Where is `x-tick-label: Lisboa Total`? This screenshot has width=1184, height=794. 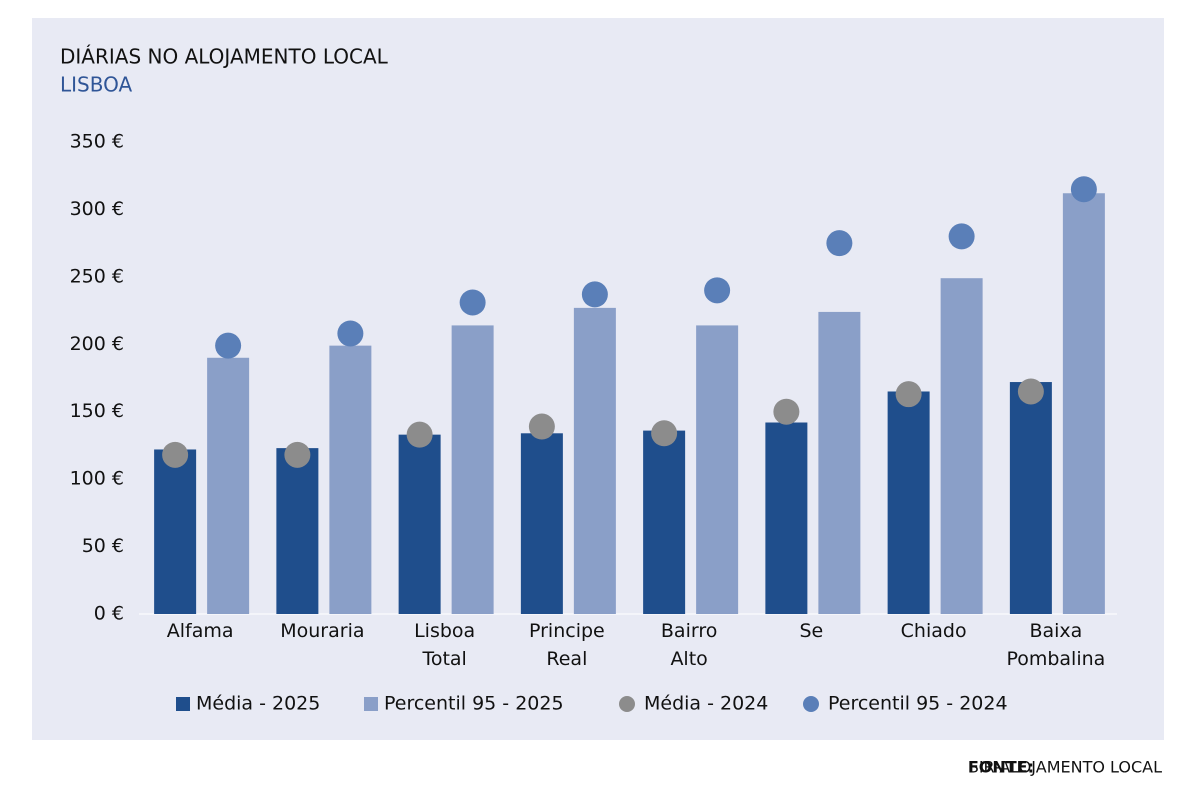 x-tick-label: Lisboa Total is located at coordinates (445, 645).